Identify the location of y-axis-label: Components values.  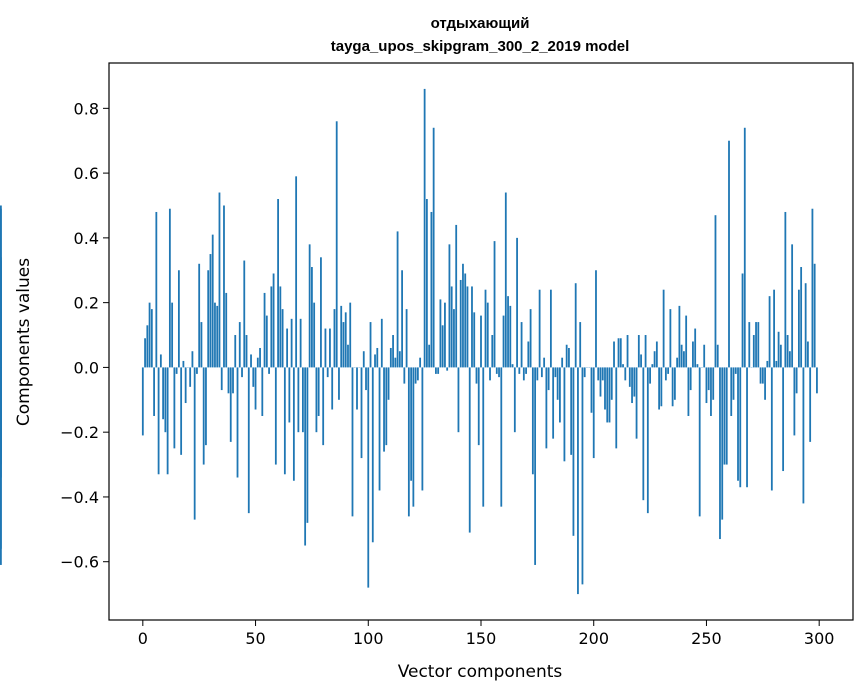
(24, 342).